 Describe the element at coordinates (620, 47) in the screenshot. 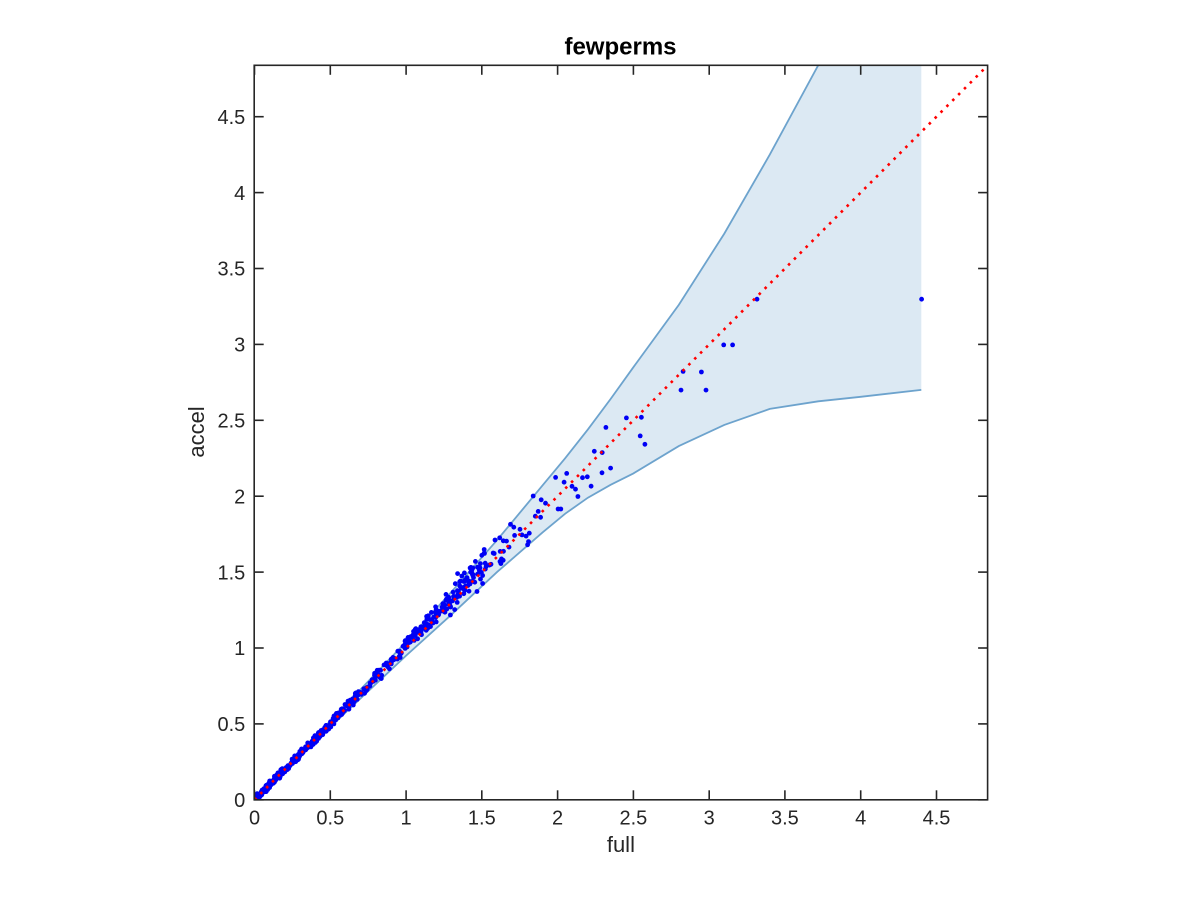

I see `svg-text: fewperms` at that location.